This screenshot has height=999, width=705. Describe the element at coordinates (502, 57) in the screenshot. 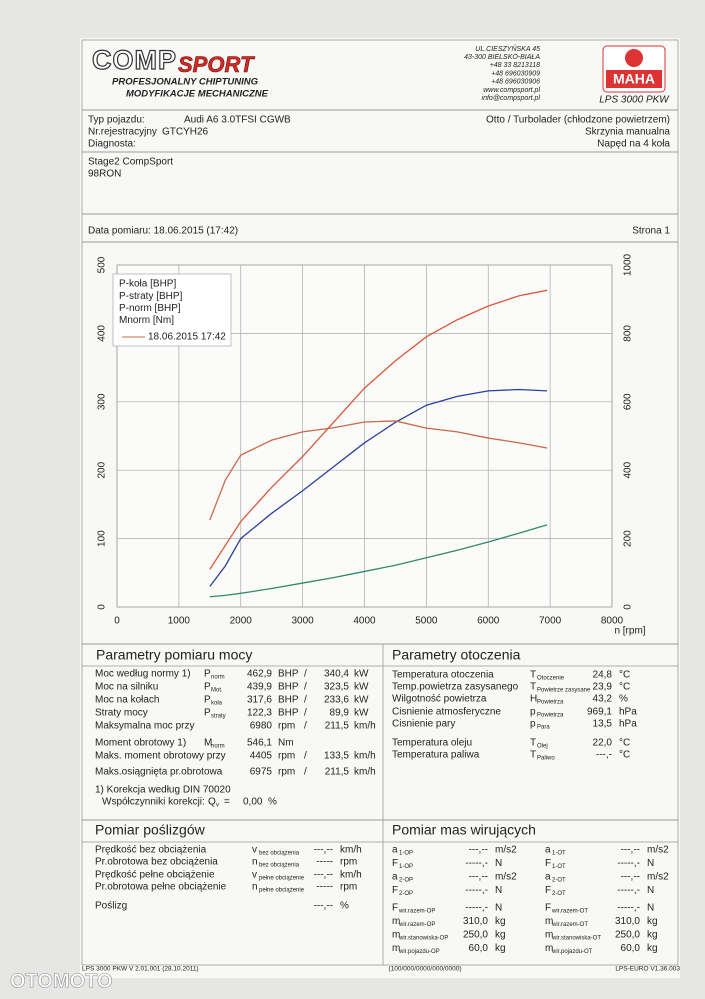

I see `address-line: 43-300 BIELSKO-BIAŁA` at that location.